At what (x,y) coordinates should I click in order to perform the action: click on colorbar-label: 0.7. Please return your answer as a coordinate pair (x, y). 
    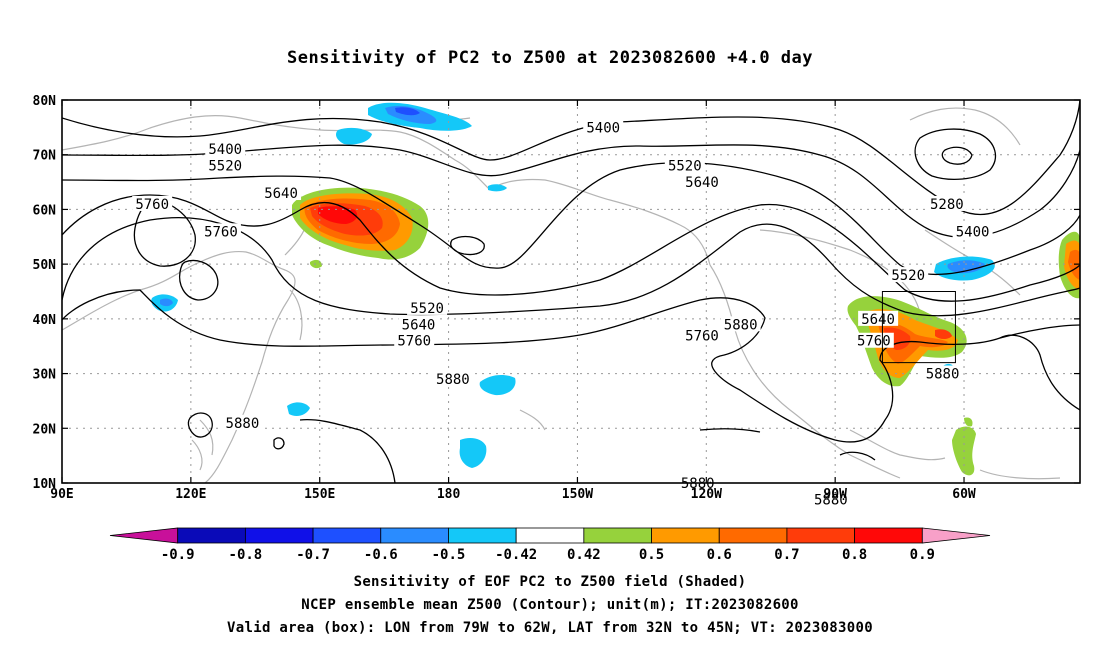
    Looking at the image, I should click on (786, 555).